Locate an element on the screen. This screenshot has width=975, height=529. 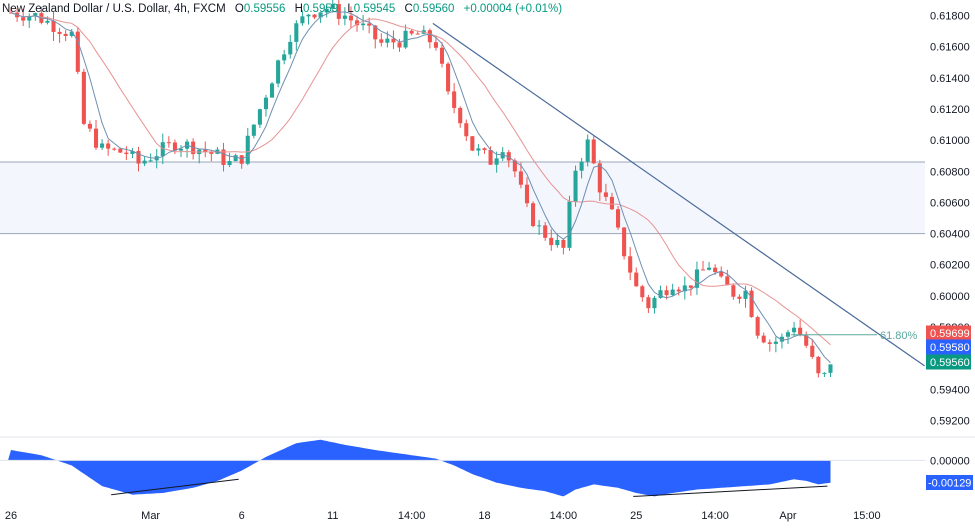
low-label: L is located at coordinates (350, 9).